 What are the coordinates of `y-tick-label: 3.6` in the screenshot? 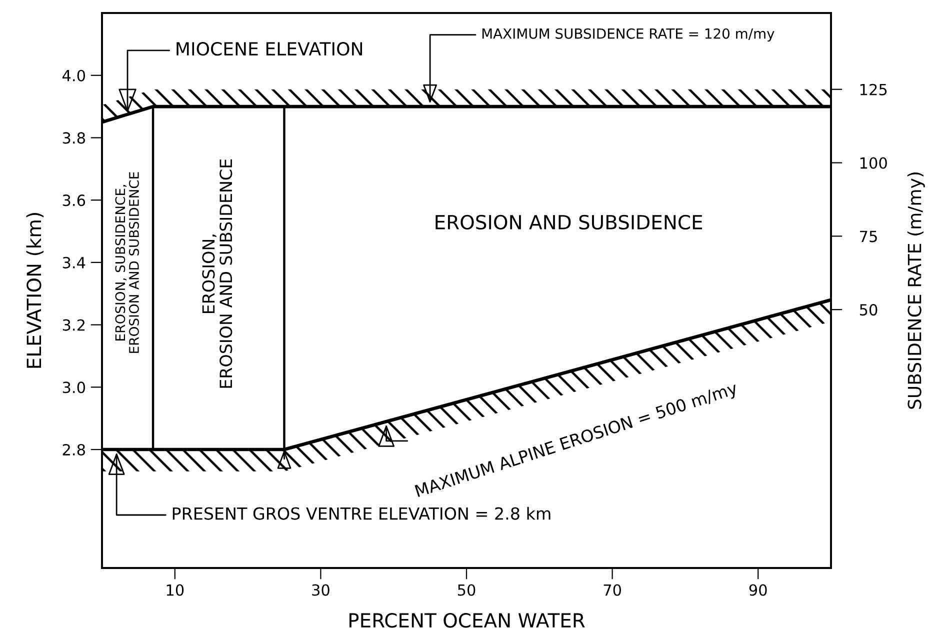 It's located at (74, 200).